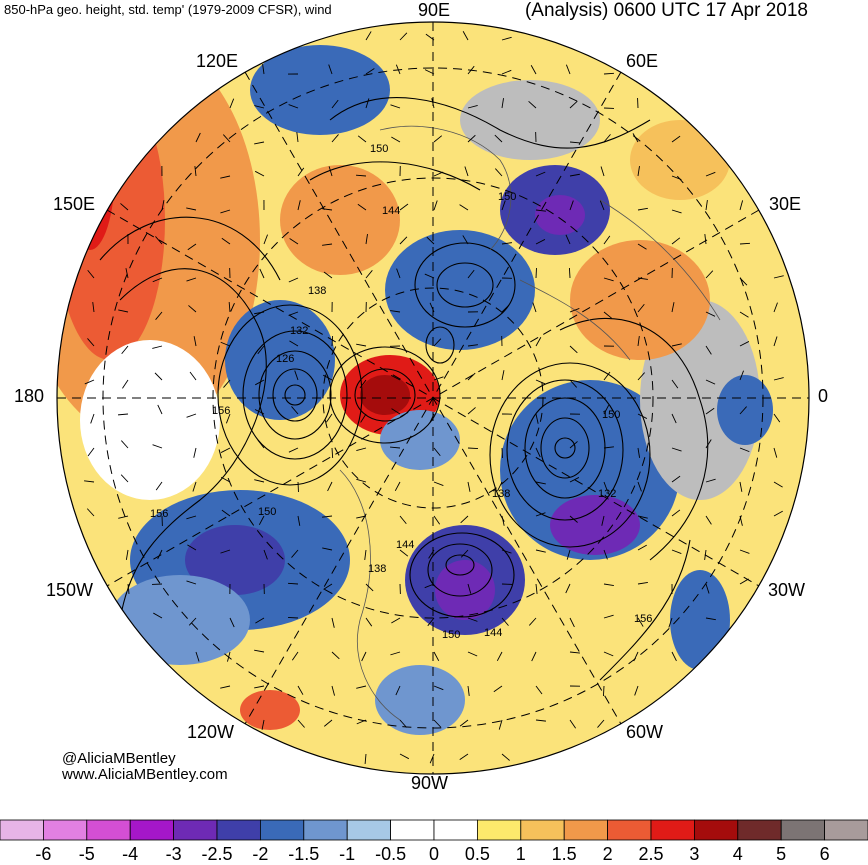 The image size is (868, 865). I want to click on colorbar-tick-label: -1.5, so click(304, 854).